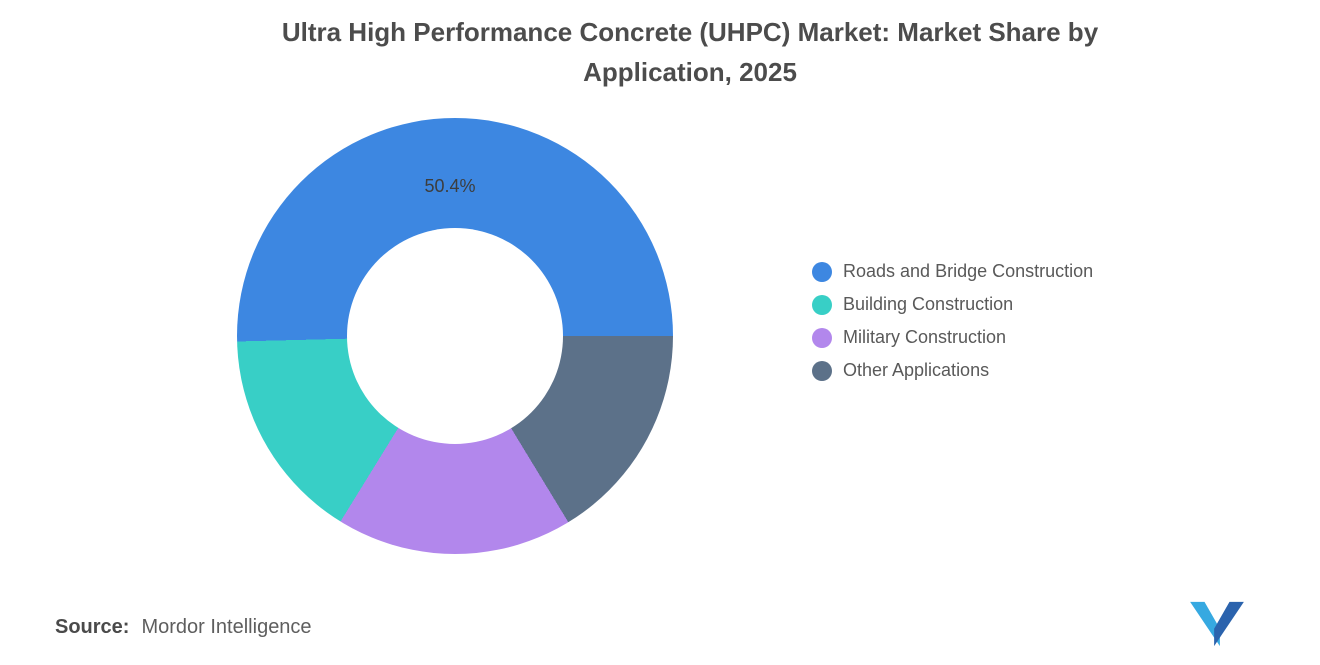  I want to click on legend-item-military-construction: Military Construction, so click(952, 337).